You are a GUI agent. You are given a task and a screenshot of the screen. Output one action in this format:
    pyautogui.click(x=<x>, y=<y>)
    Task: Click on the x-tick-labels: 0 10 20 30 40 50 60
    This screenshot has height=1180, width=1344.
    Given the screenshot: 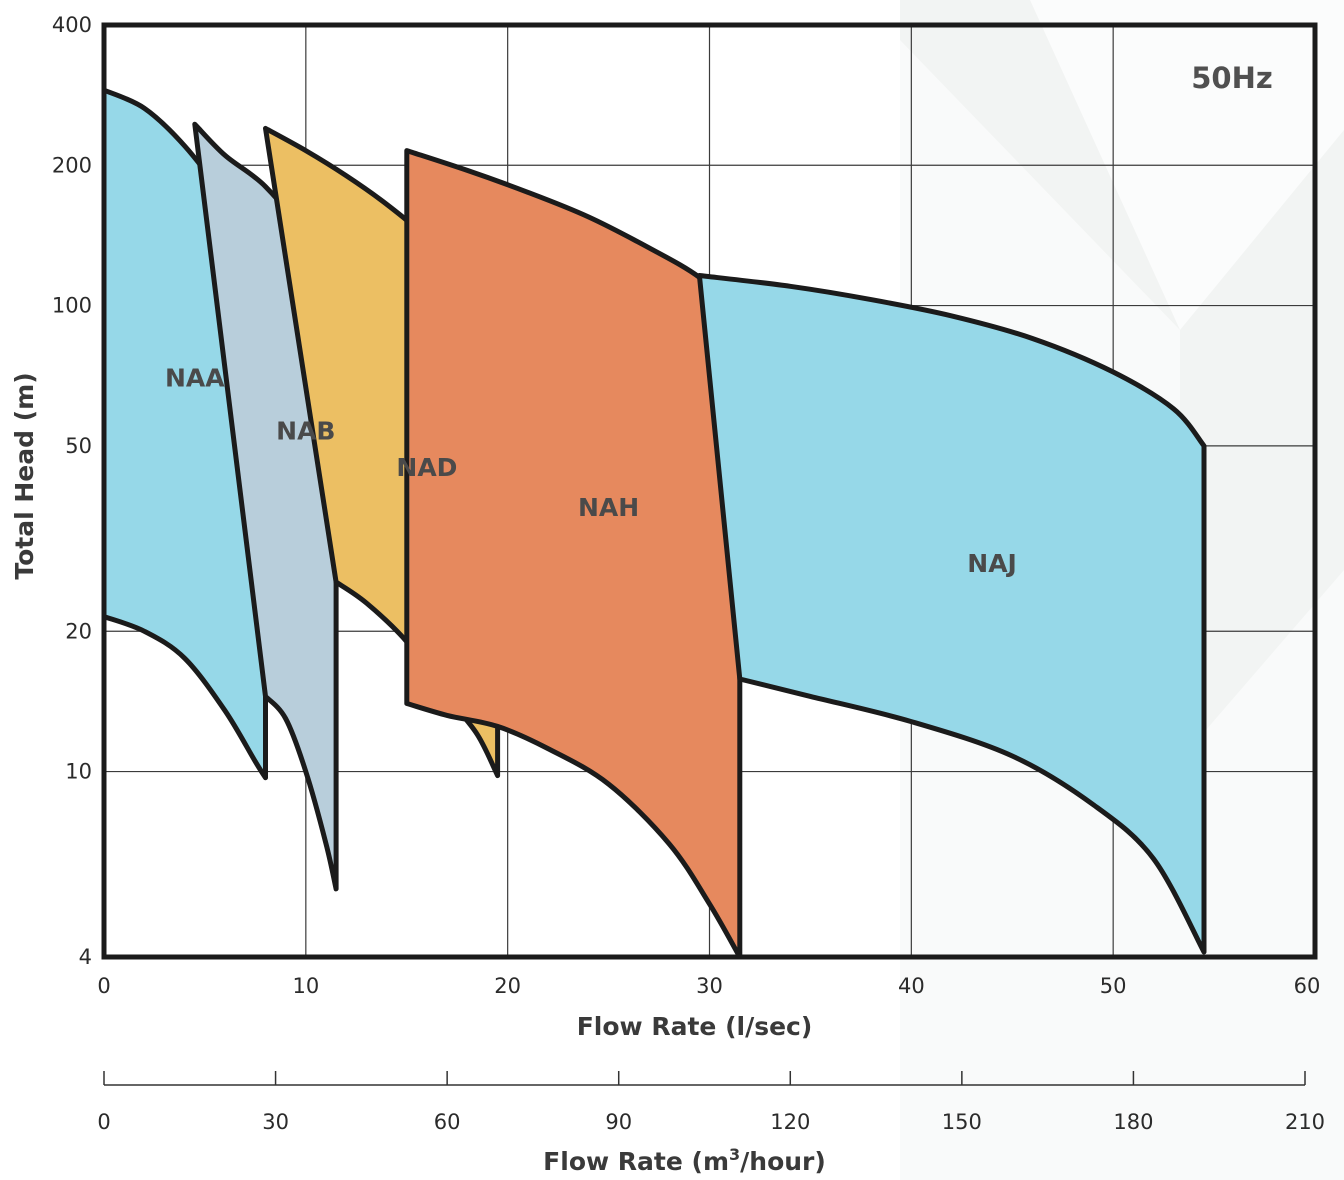 What is the action you would take?
    pyautogui.click(x=708, y=986)
    